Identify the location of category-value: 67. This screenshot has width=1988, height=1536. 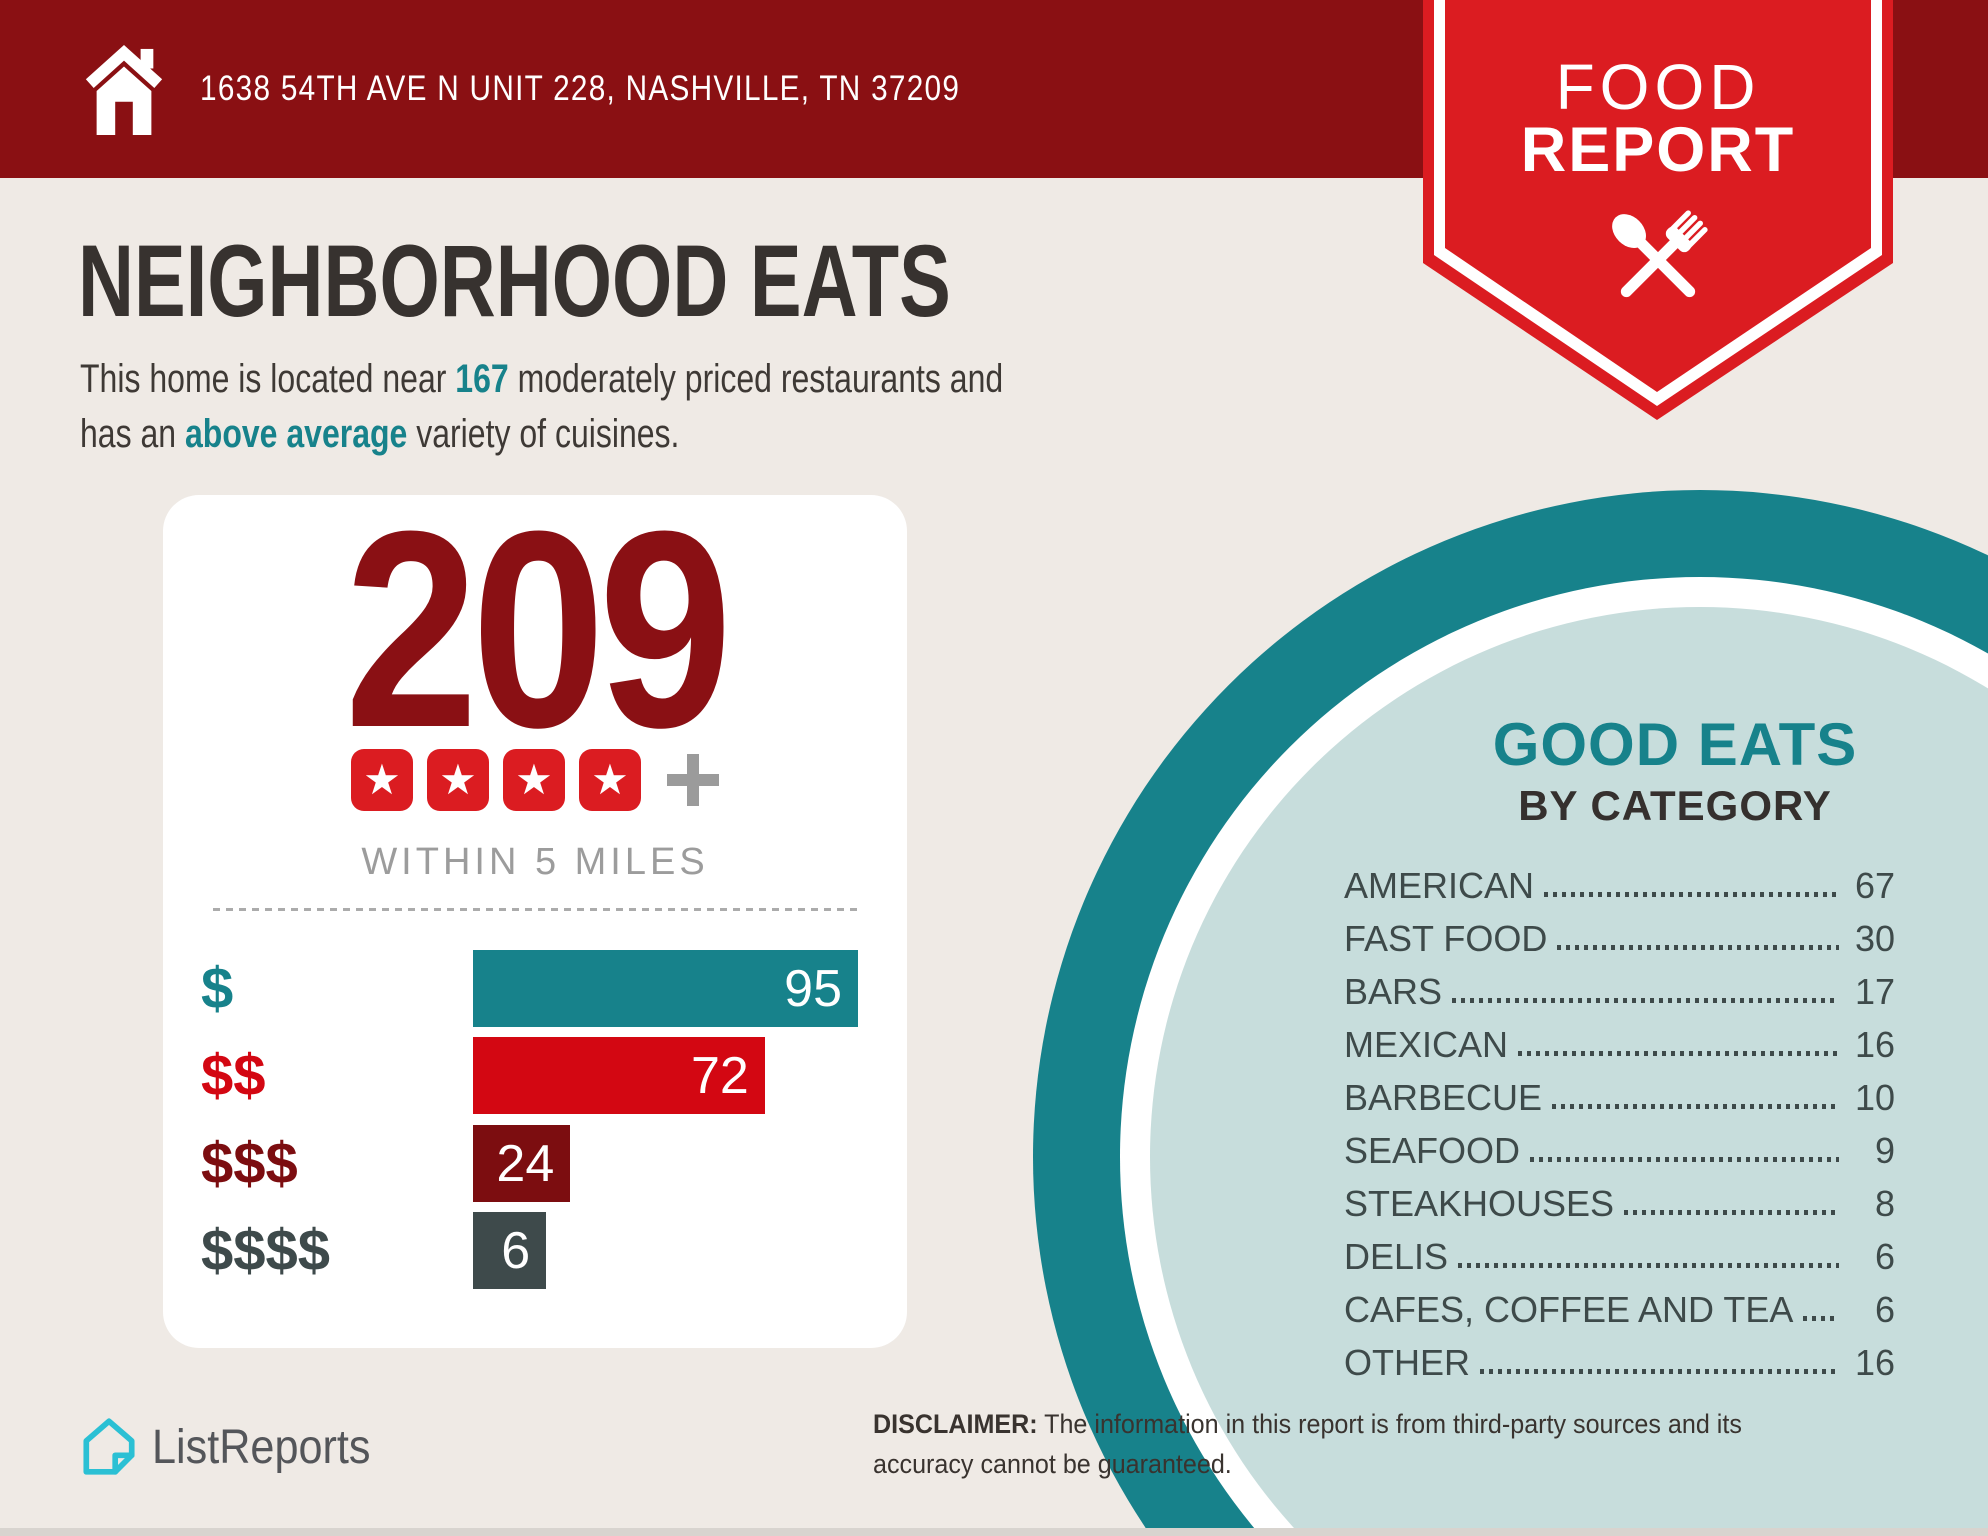
(1874, 885).